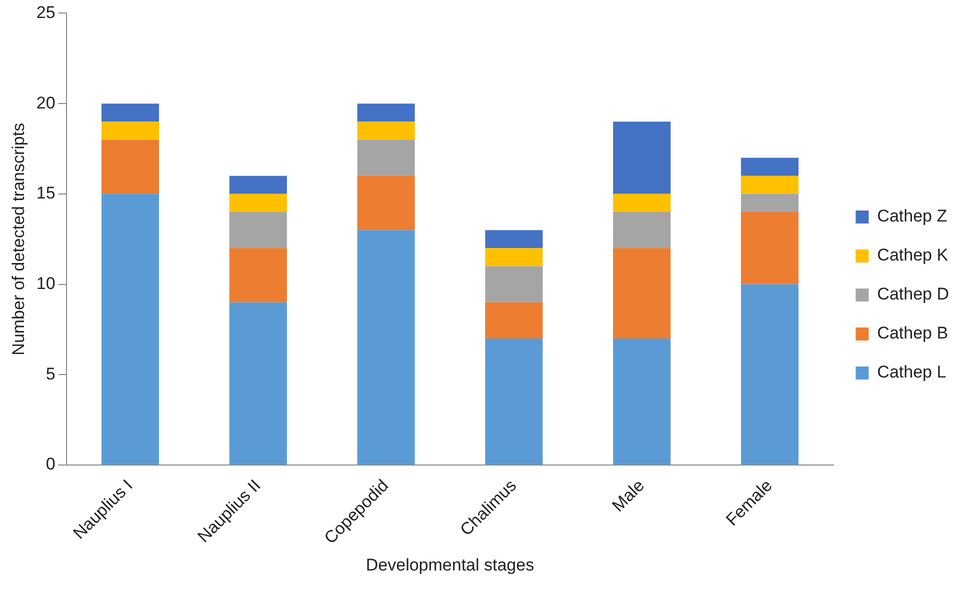  I want to click on y-axis-title: Number of detected transcripts, so click(18, 239).